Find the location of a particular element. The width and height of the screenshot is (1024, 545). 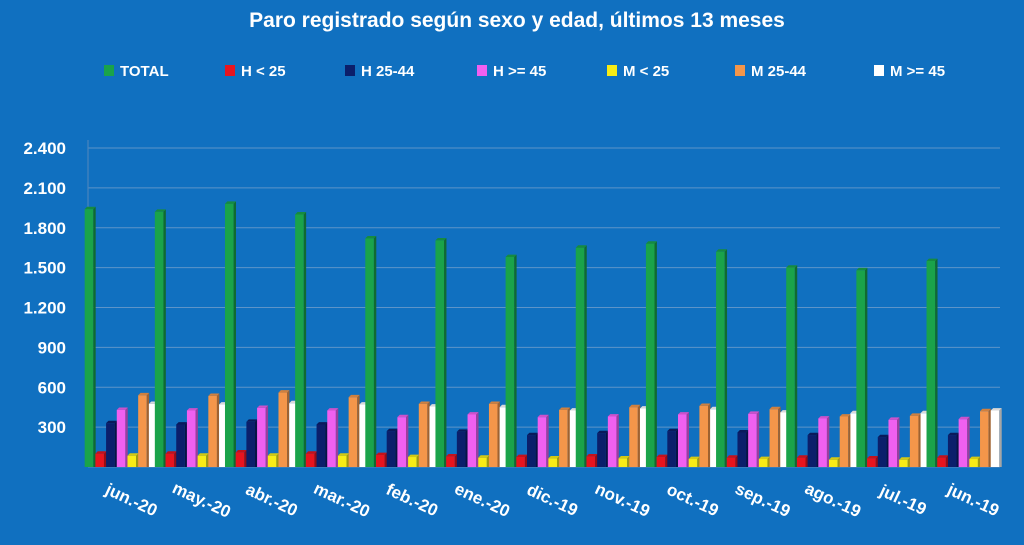

legend-item: H >= 45 is located at coordinates (511, 71).